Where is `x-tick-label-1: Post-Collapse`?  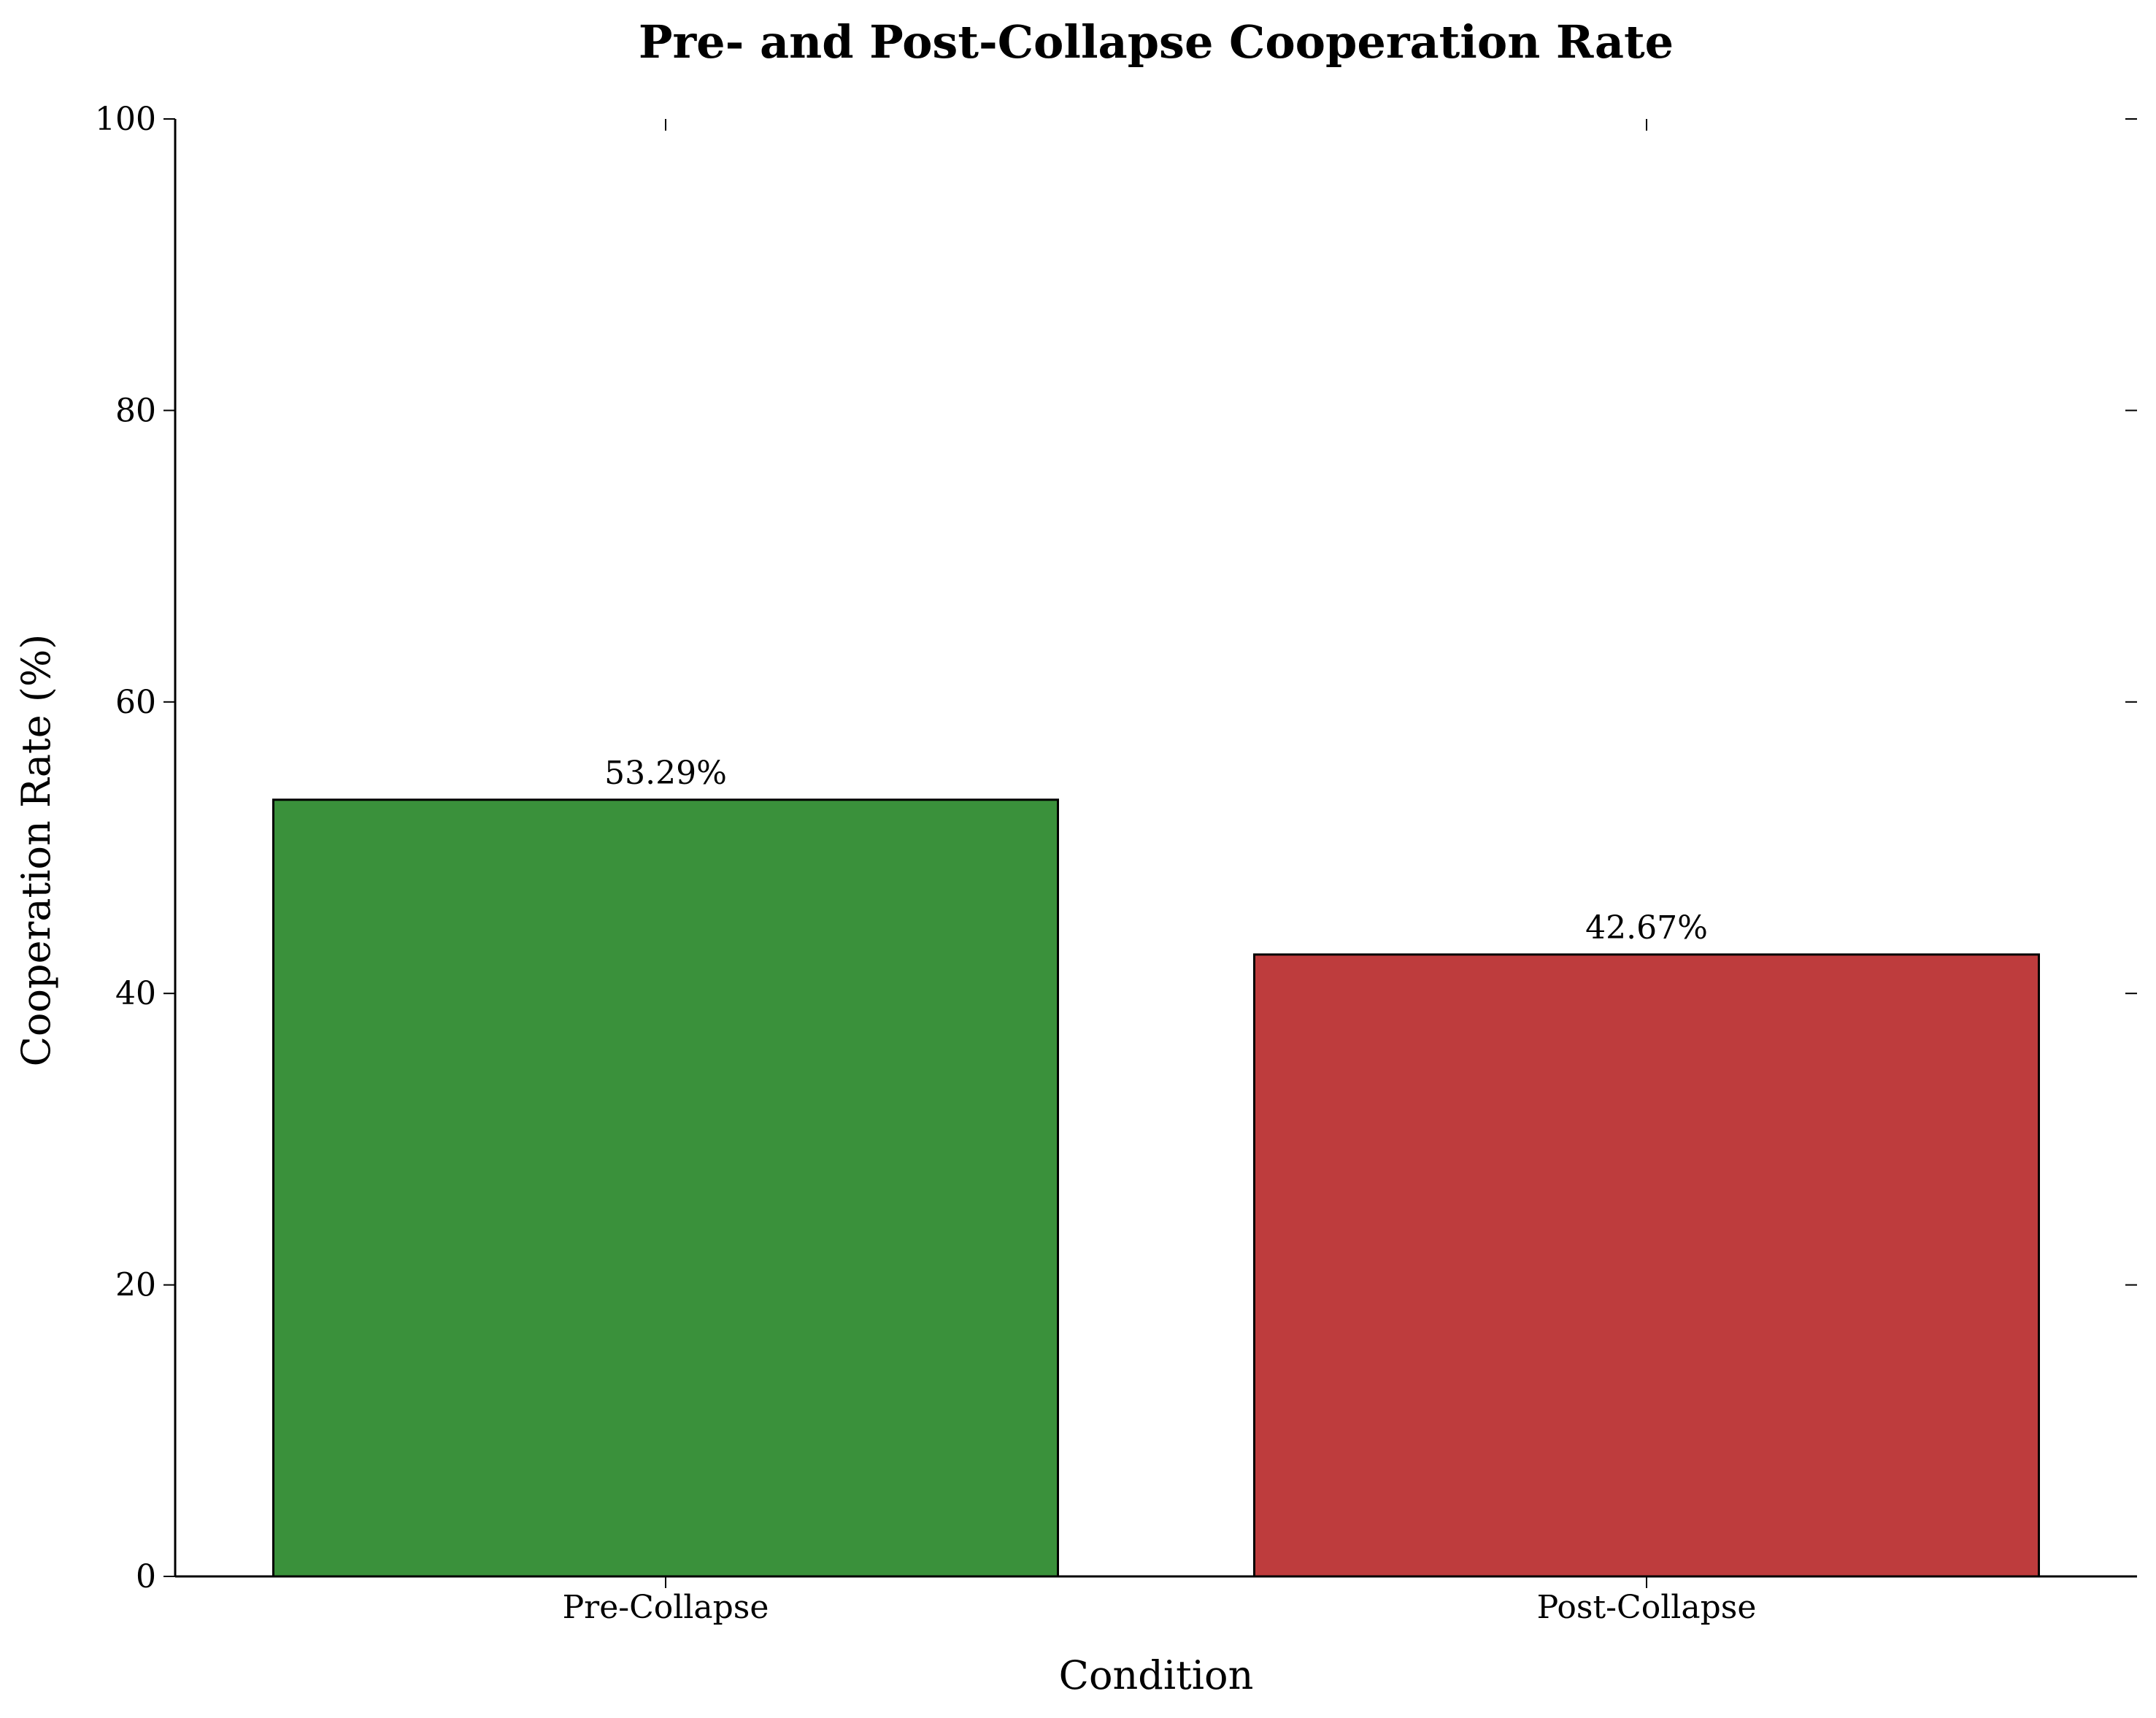 x-tick-label-1: Post-Collapse is located at coordinates (1647, 1607).